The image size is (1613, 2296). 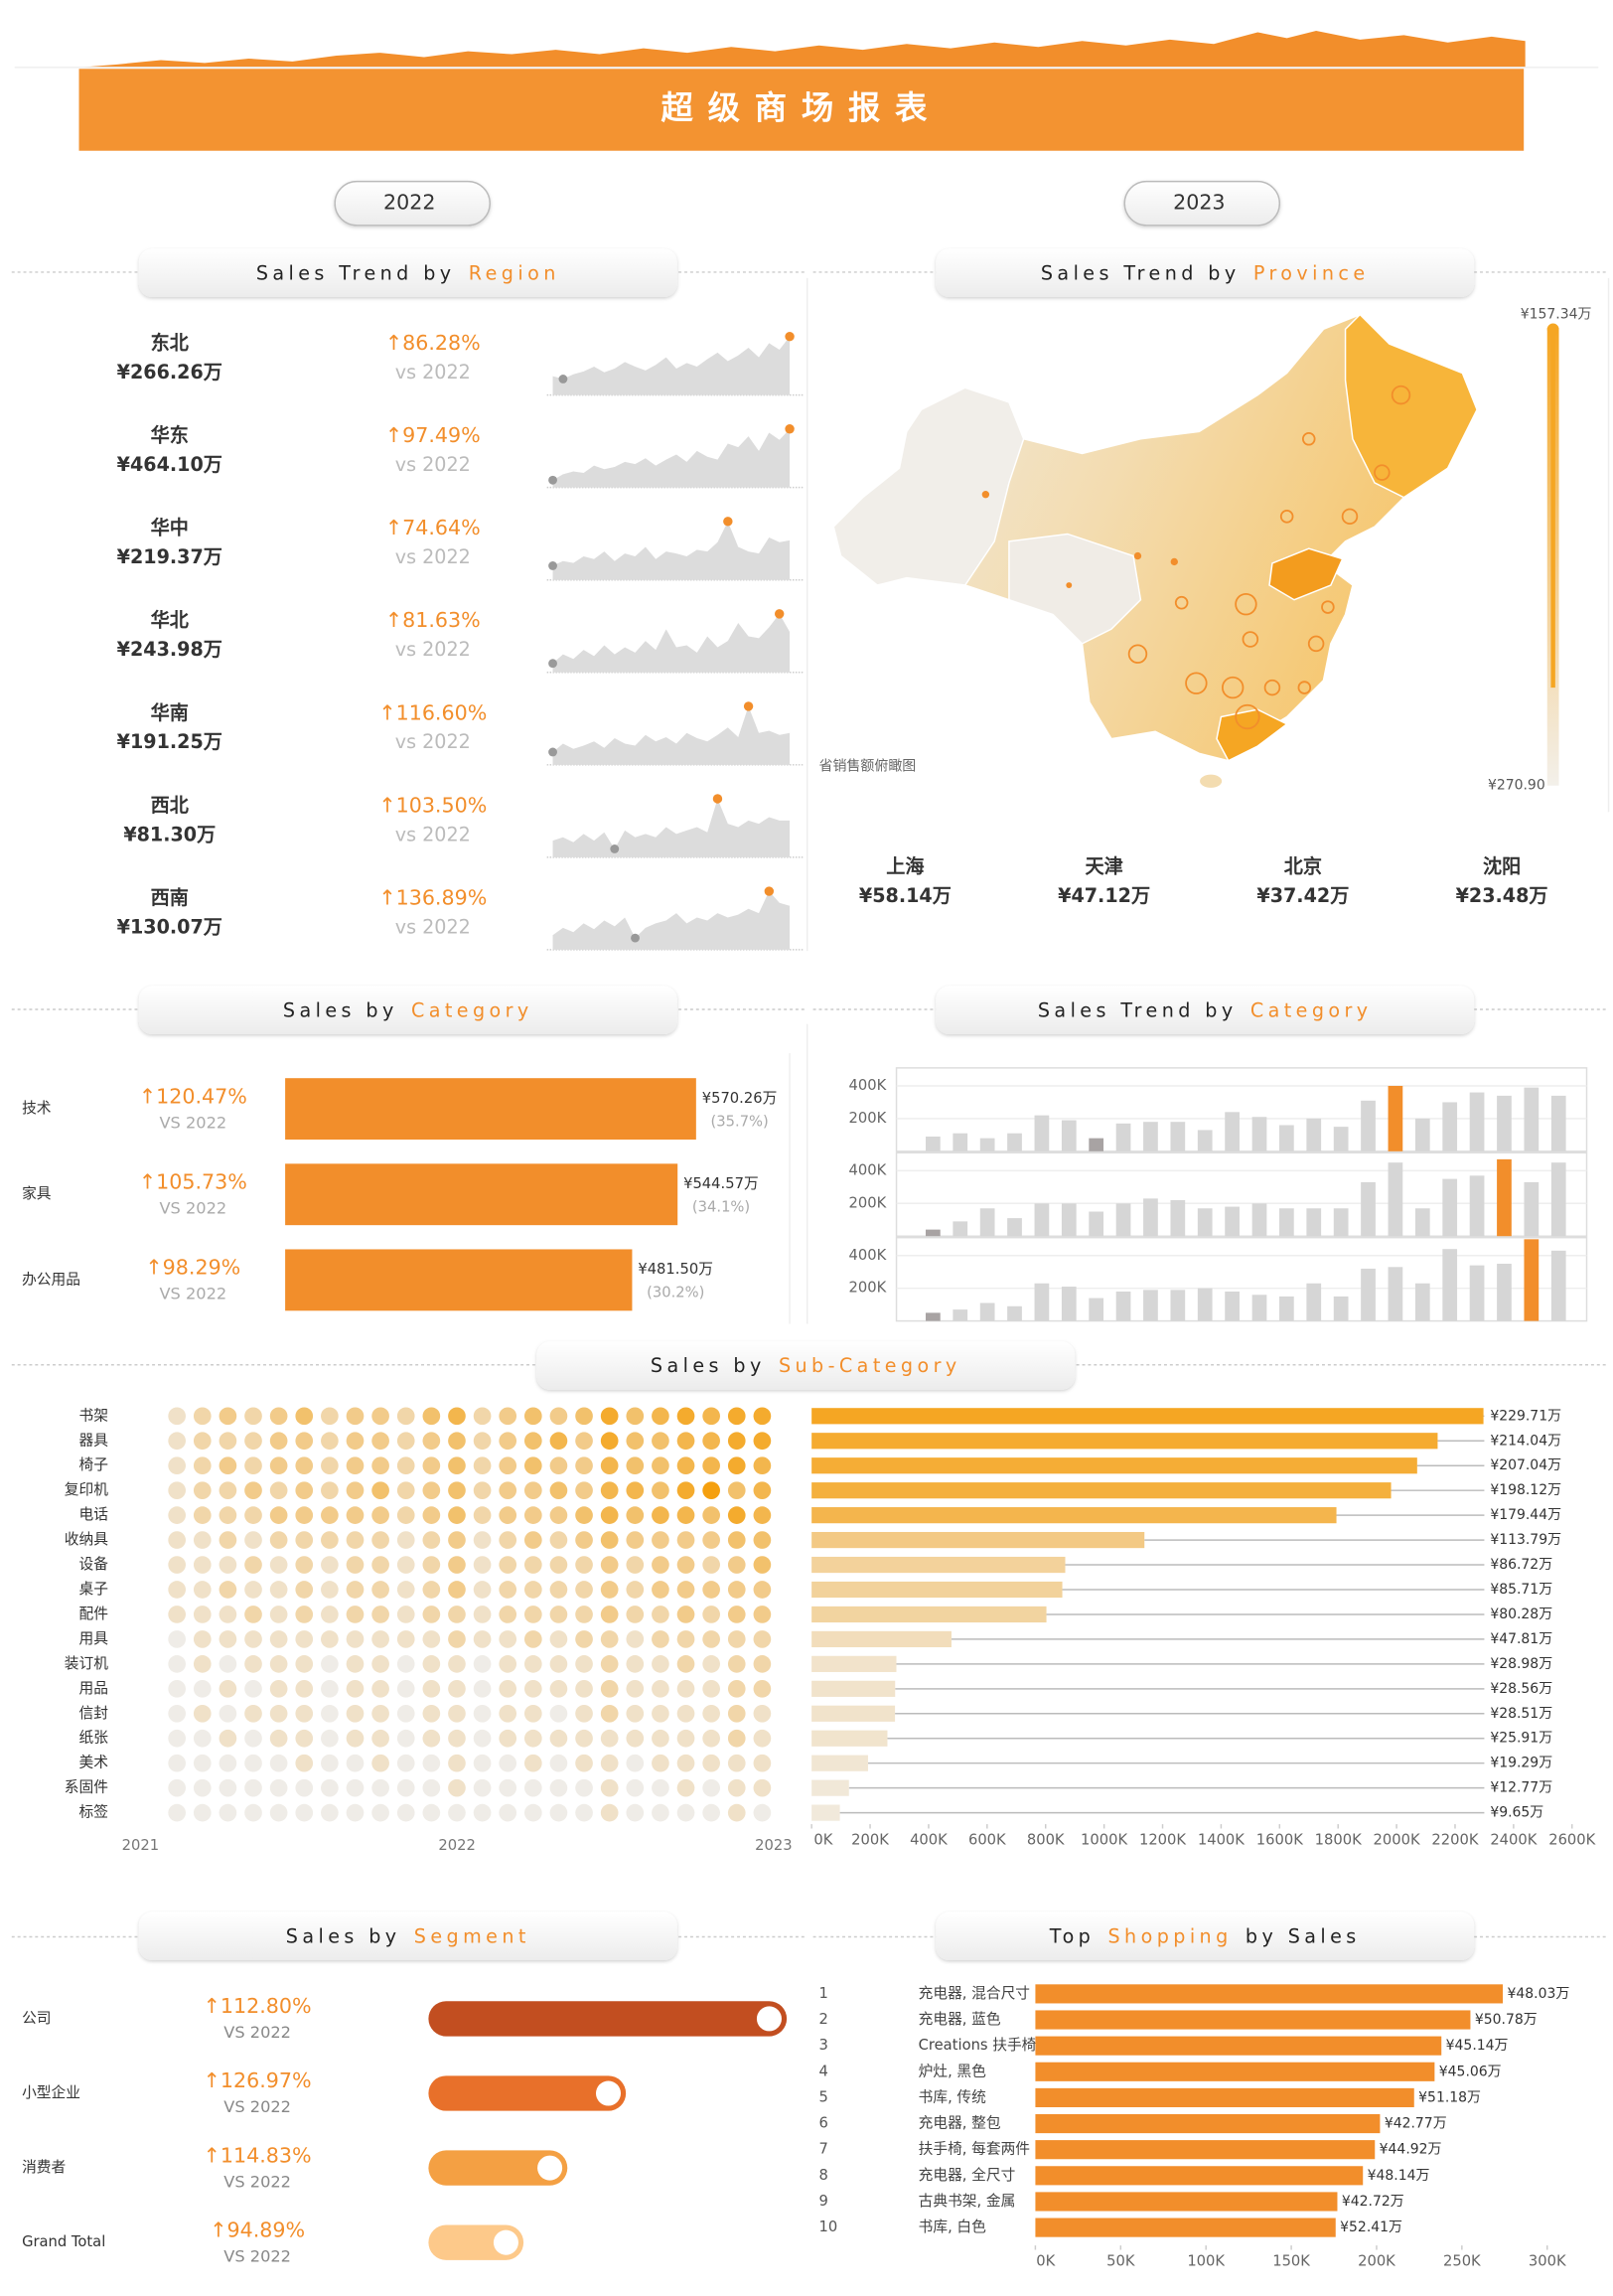 I want to click on title-part: Sub-Category, so click(x=870, y=1365).